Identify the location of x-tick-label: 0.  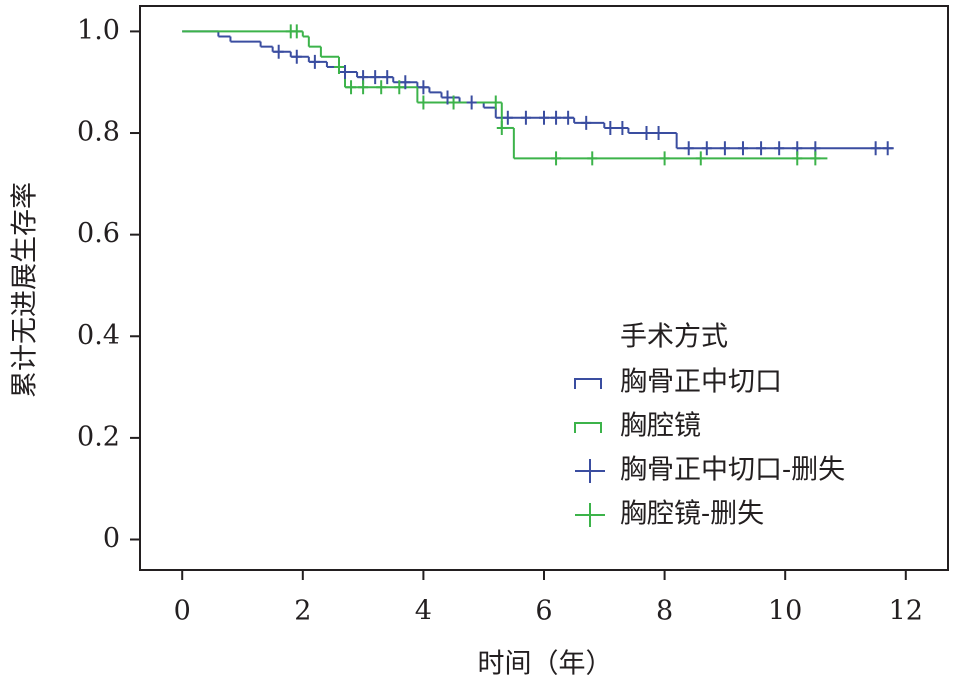
(182, 611).